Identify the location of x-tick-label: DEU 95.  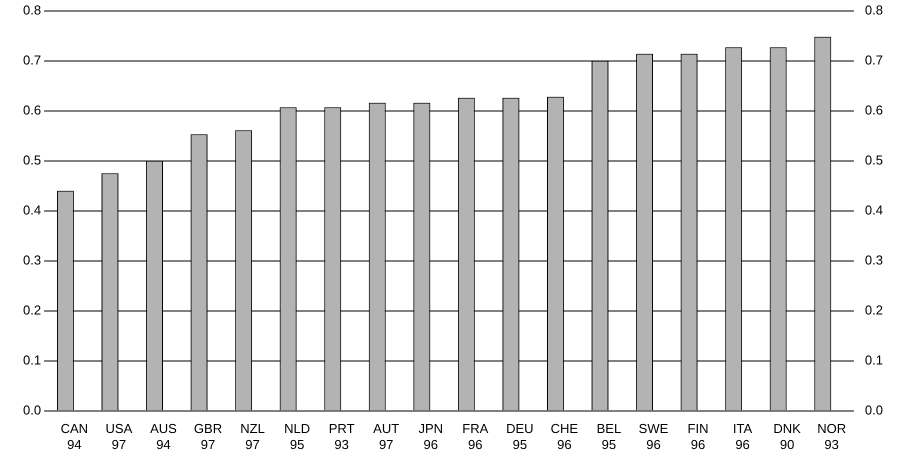
(520, 436).